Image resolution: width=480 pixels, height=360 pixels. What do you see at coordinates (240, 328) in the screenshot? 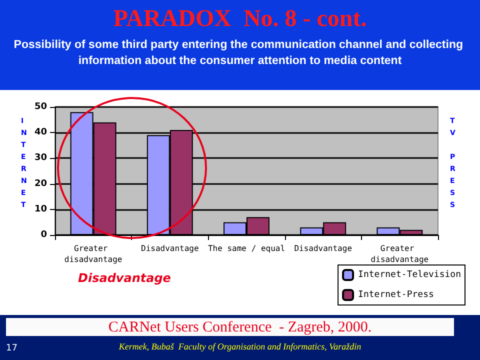
I see `text: CARNet Users Conference - Zagreb, 2000.` at bounding box center [240, 328].